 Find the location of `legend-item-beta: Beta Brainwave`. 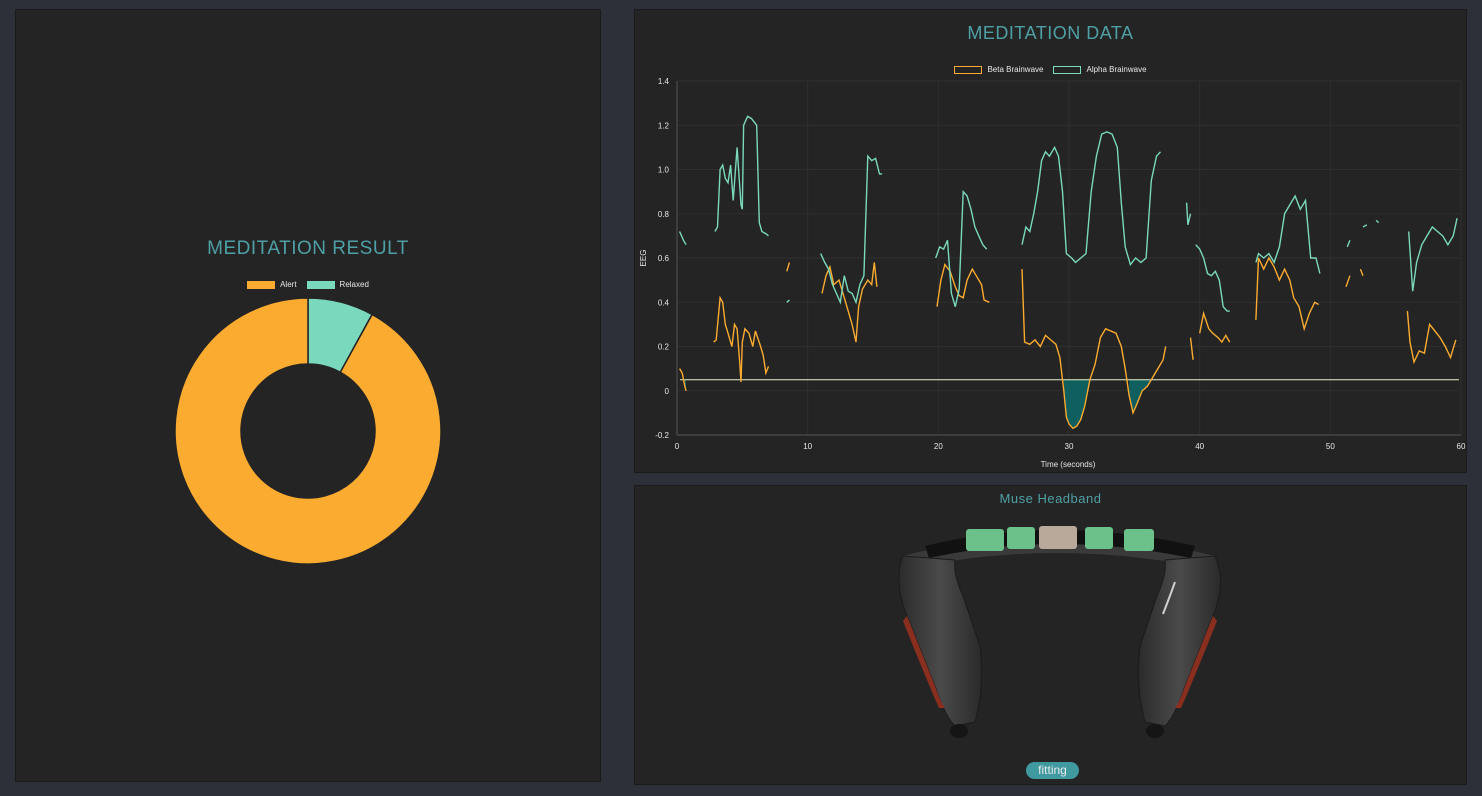

legend-item-beta: Beta Brainwave is located at coordinates (998, 69).